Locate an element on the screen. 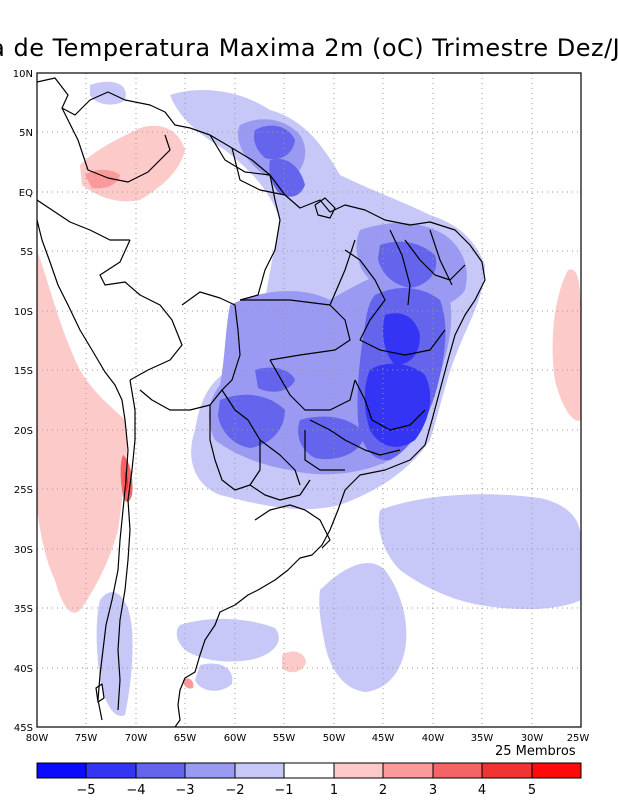  lat-label: 5N is located at coordinates (26, 133).